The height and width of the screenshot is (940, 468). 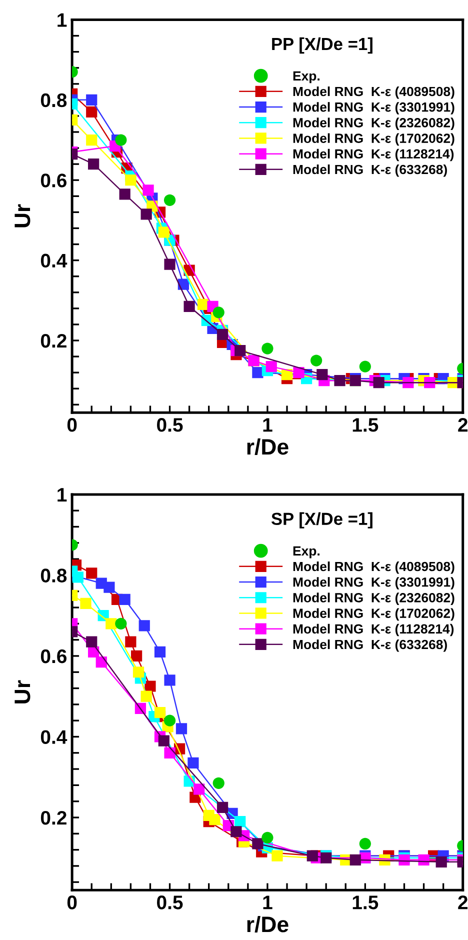 I want to click on text: PP [X/De =1], so click(x=322, y=45).